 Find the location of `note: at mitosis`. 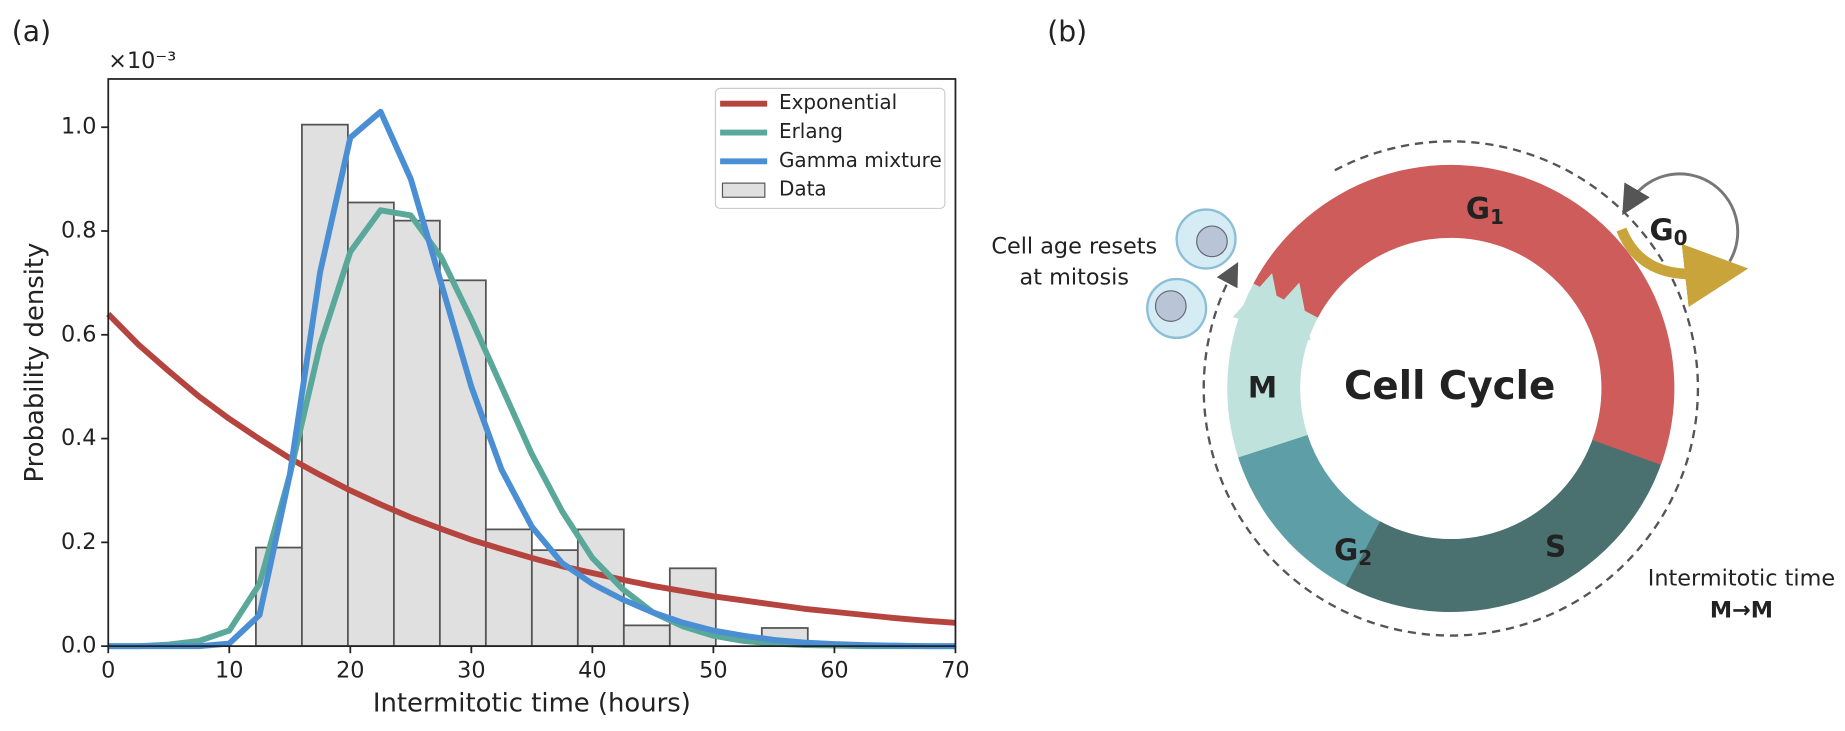

note: at mitosis is located at coordinates (1074, 277).